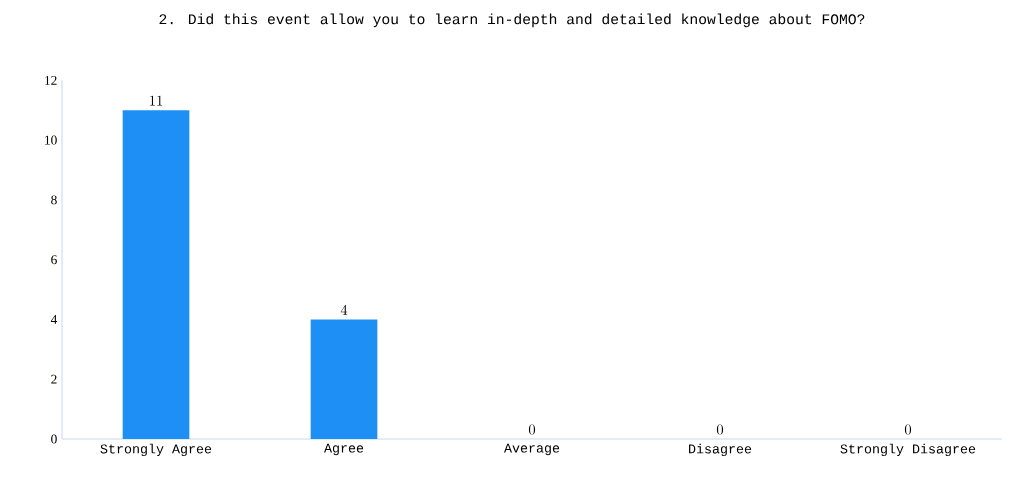 The height and width of the screenshot is (491, 1024). I want to click on y-tick-label: 4, so click(54, 319).